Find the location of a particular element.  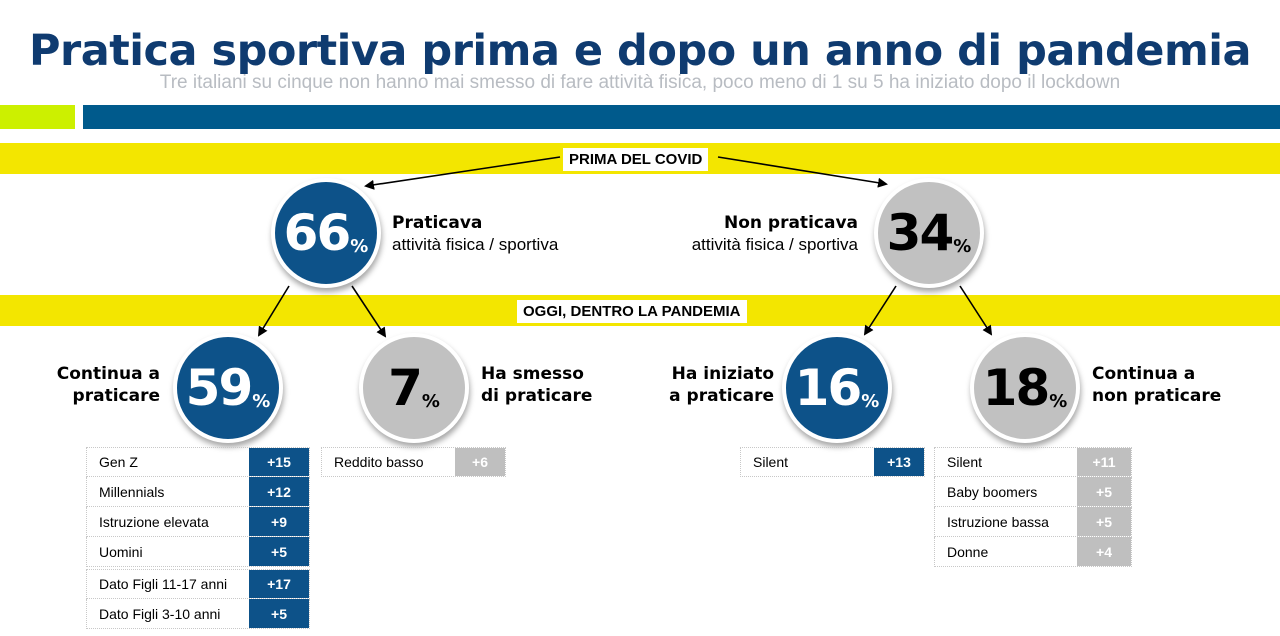

table-row: Istruzione elevata +9 is located at coordinates (198, 522).